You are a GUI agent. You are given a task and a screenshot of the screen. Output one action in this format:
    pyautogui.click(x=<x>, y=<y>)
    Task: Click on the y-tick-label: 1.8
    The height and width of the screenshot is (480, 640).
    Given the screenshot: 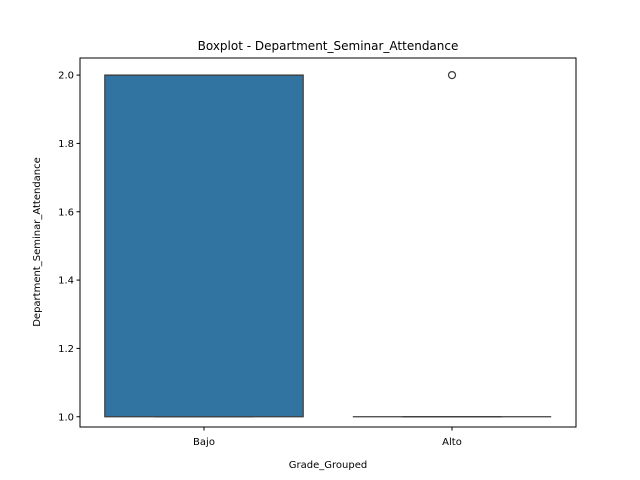 What is the action you would take?
    pyautogui.click(x=66, y=144)
    